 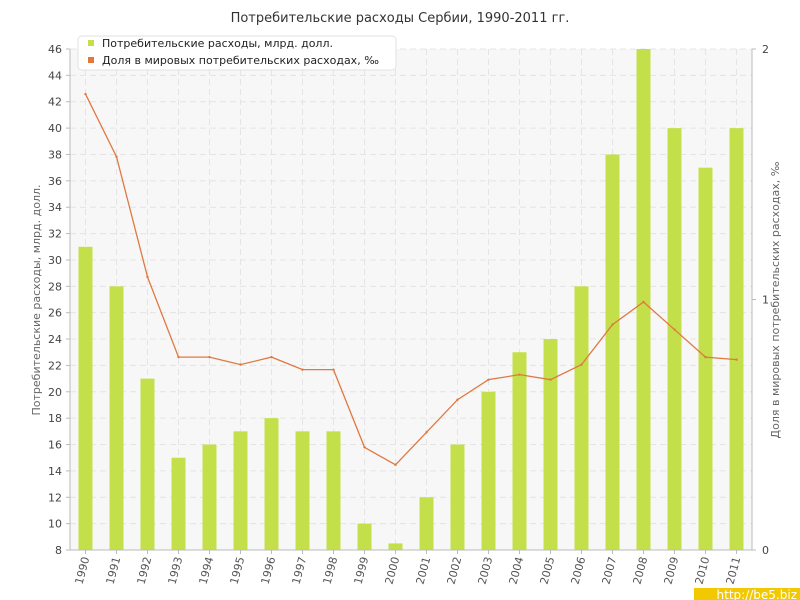 What do you see at coordinates (55, 365) in the screenshot?
I see `y-tick-label: 22` at bounding box center [55, 365].